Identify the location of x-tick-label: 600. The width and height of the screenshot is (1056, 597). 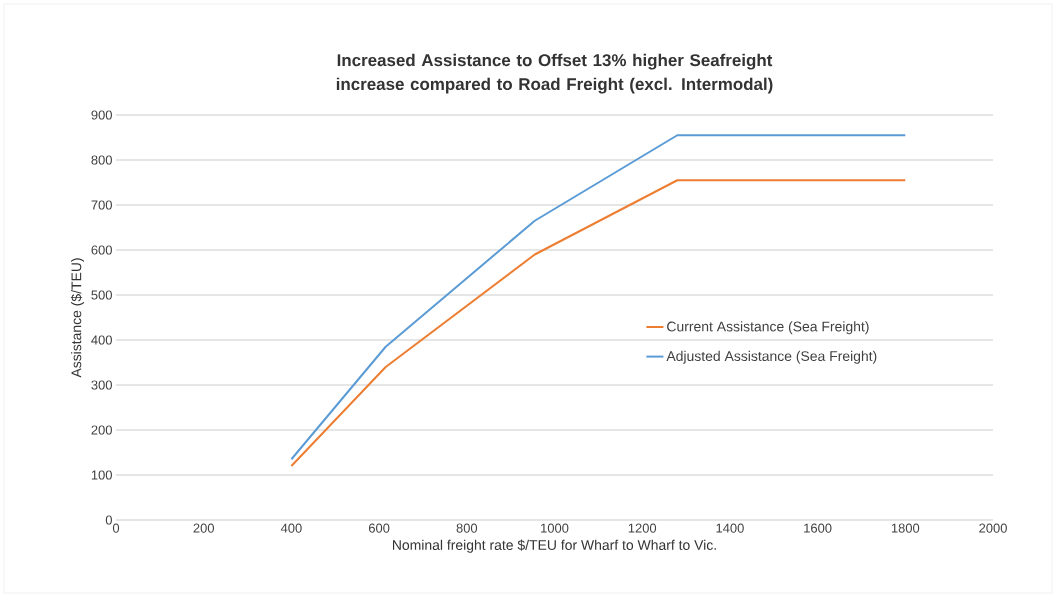
(379, 528).